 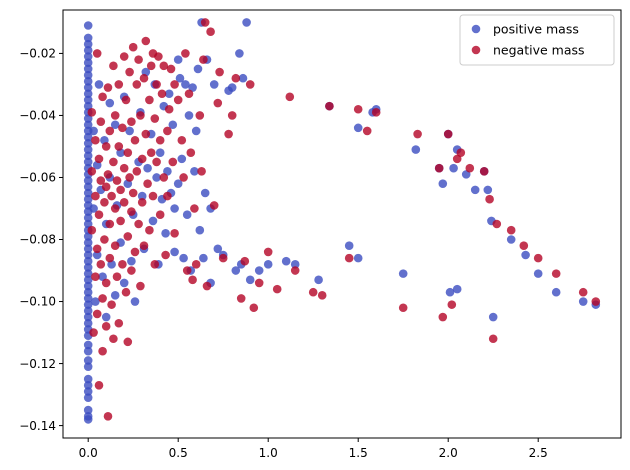 What do you see at coordinates (37, 240) in the screenshot?
I see `y-tick-label: −0.08` at bounding box center [37, 240].